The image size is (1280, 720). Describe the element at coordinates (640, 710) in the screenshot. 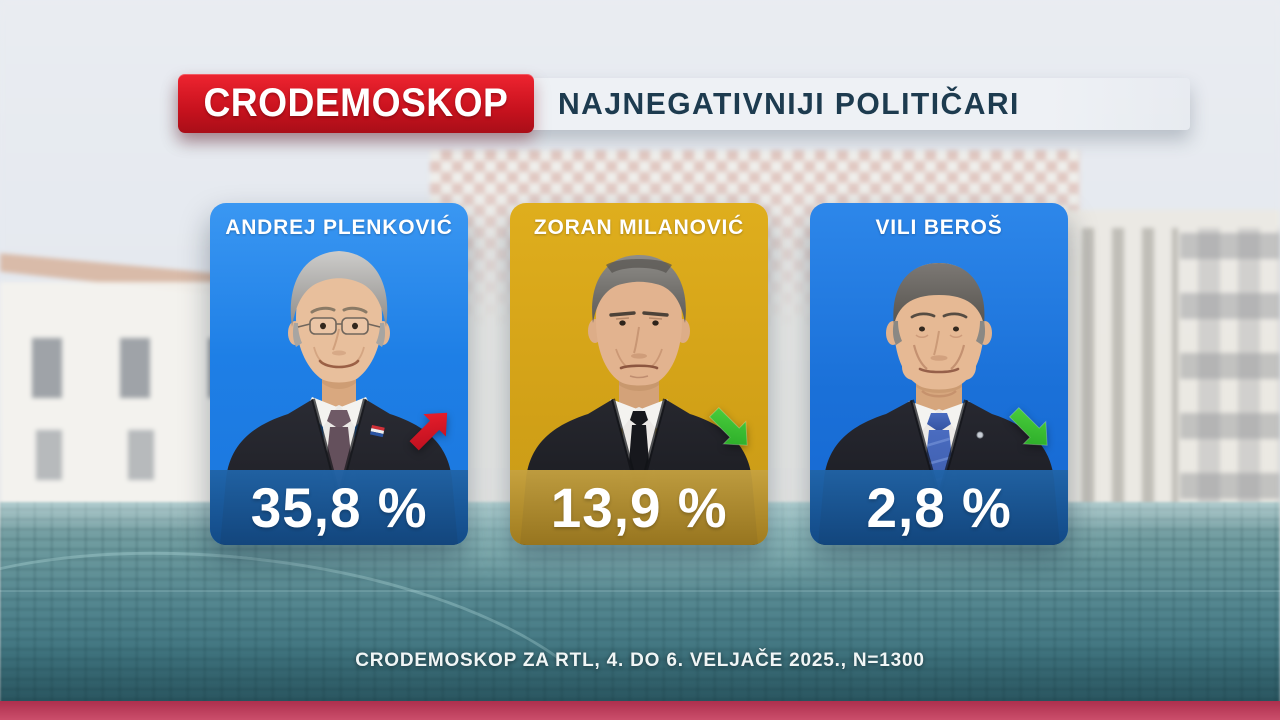

I see `bottom-accent-bar` at that location.